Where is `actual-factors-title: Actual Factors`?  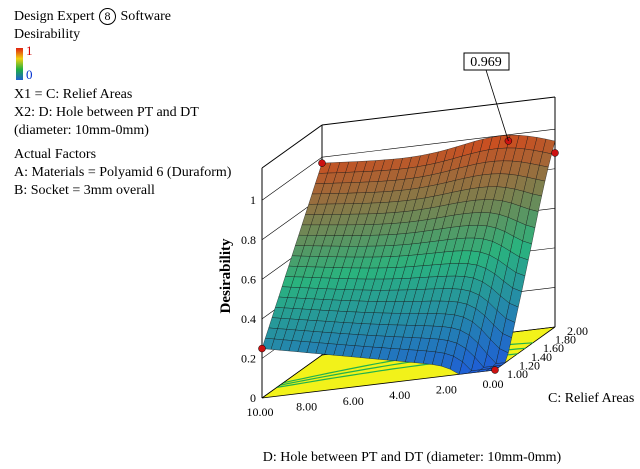
actual-factors-title: Actual Factors is located at coordinates (55, 154).